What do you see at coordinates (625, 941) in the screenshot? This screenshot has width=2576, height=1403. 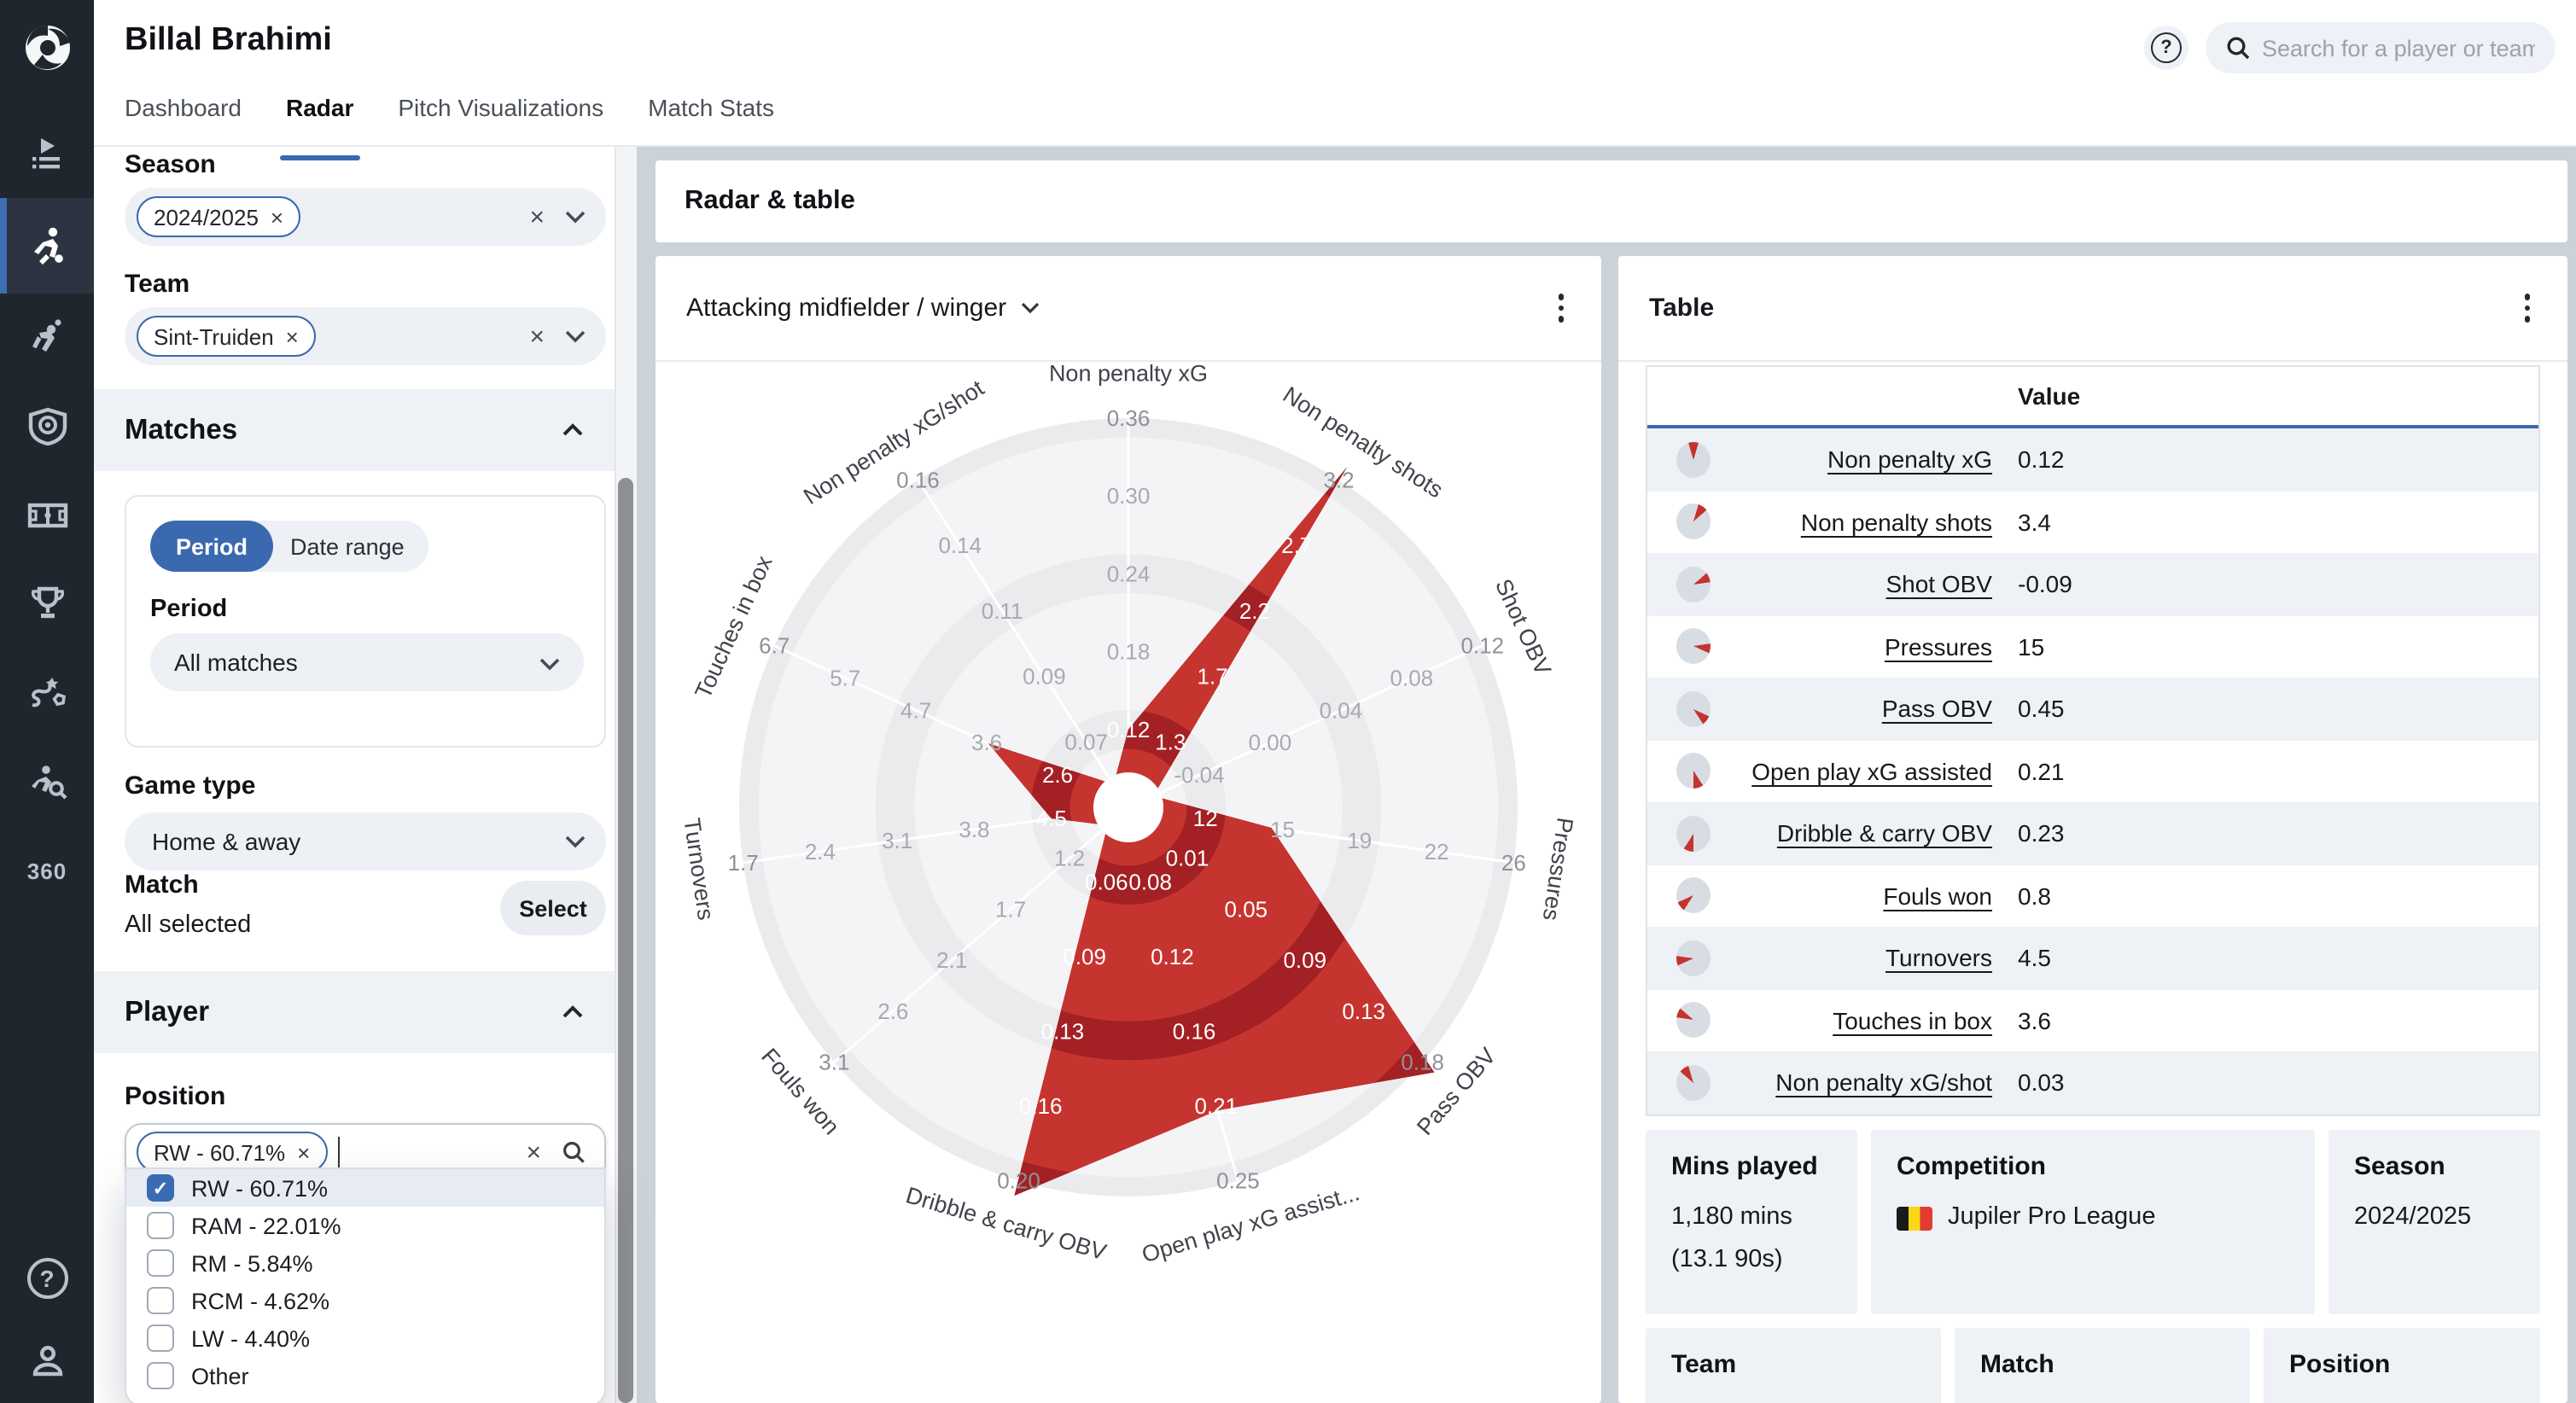 I see `filter-scrollbar-thumb` at bounding box center [625, 941].